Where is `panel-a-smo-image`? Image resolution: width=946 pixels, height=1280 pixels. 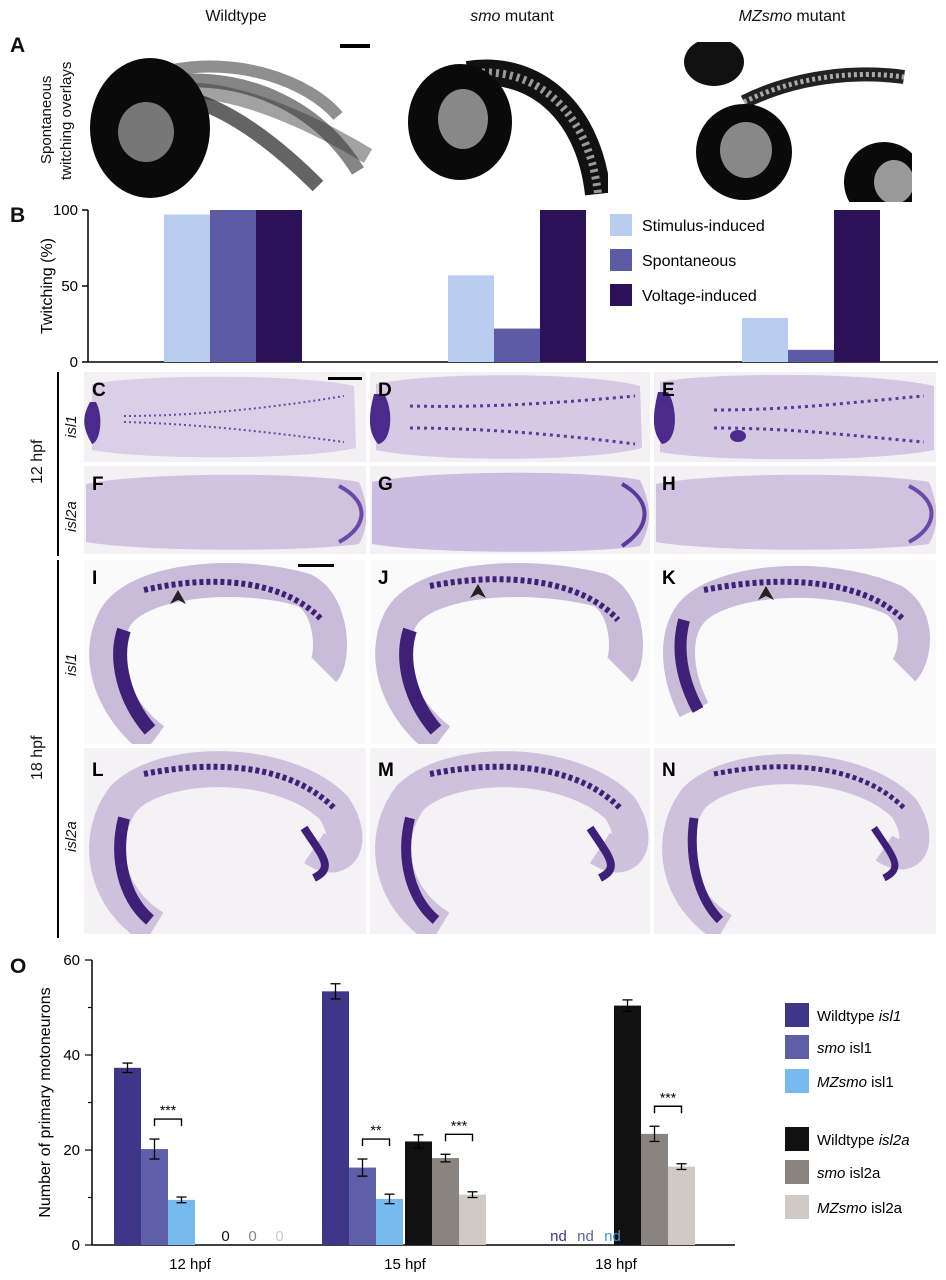 panel-a-smo-image is located at coordinates (508, 127).